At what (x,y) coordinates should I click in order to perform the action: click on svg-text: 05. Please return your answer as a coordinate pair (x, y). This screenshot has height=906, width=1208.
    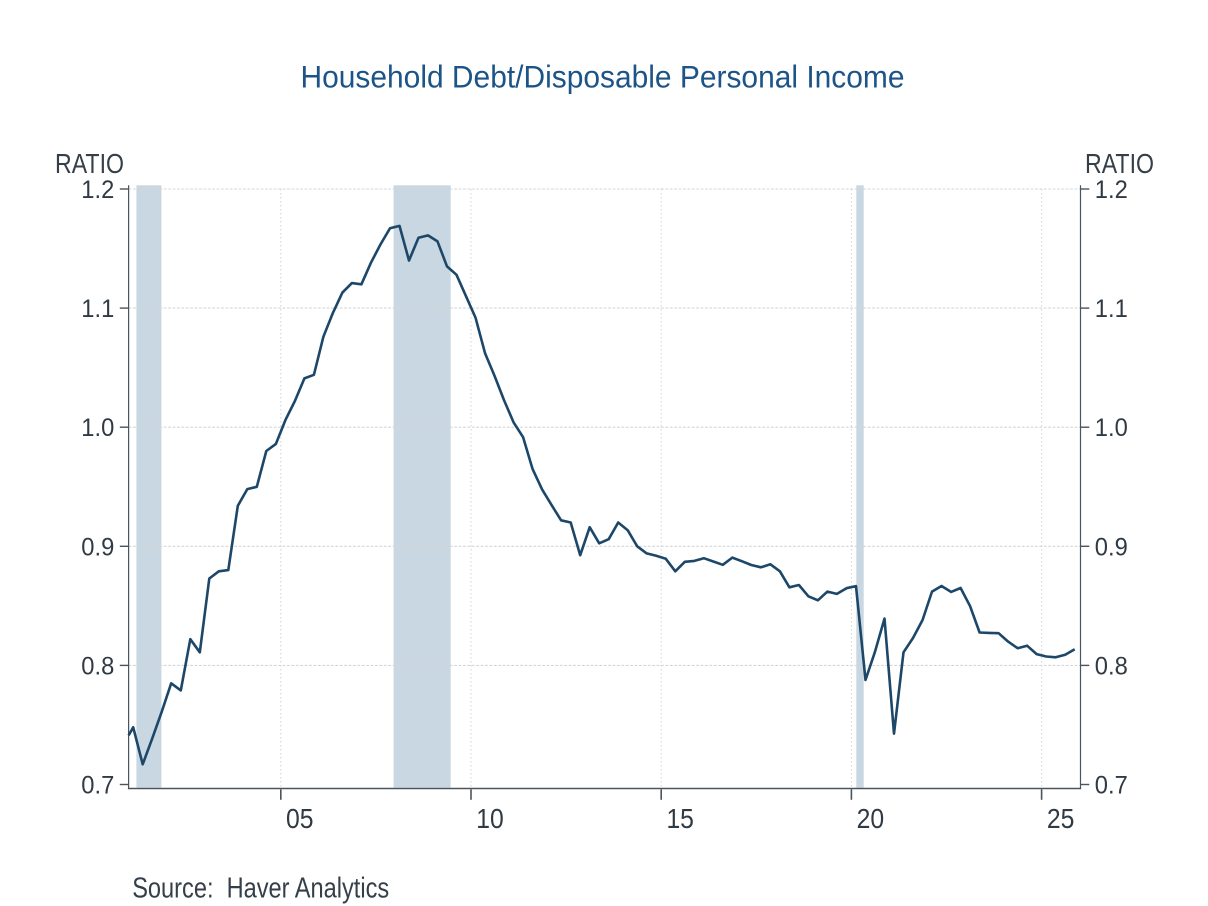
    Looking at the image, I should click on (300, 818).